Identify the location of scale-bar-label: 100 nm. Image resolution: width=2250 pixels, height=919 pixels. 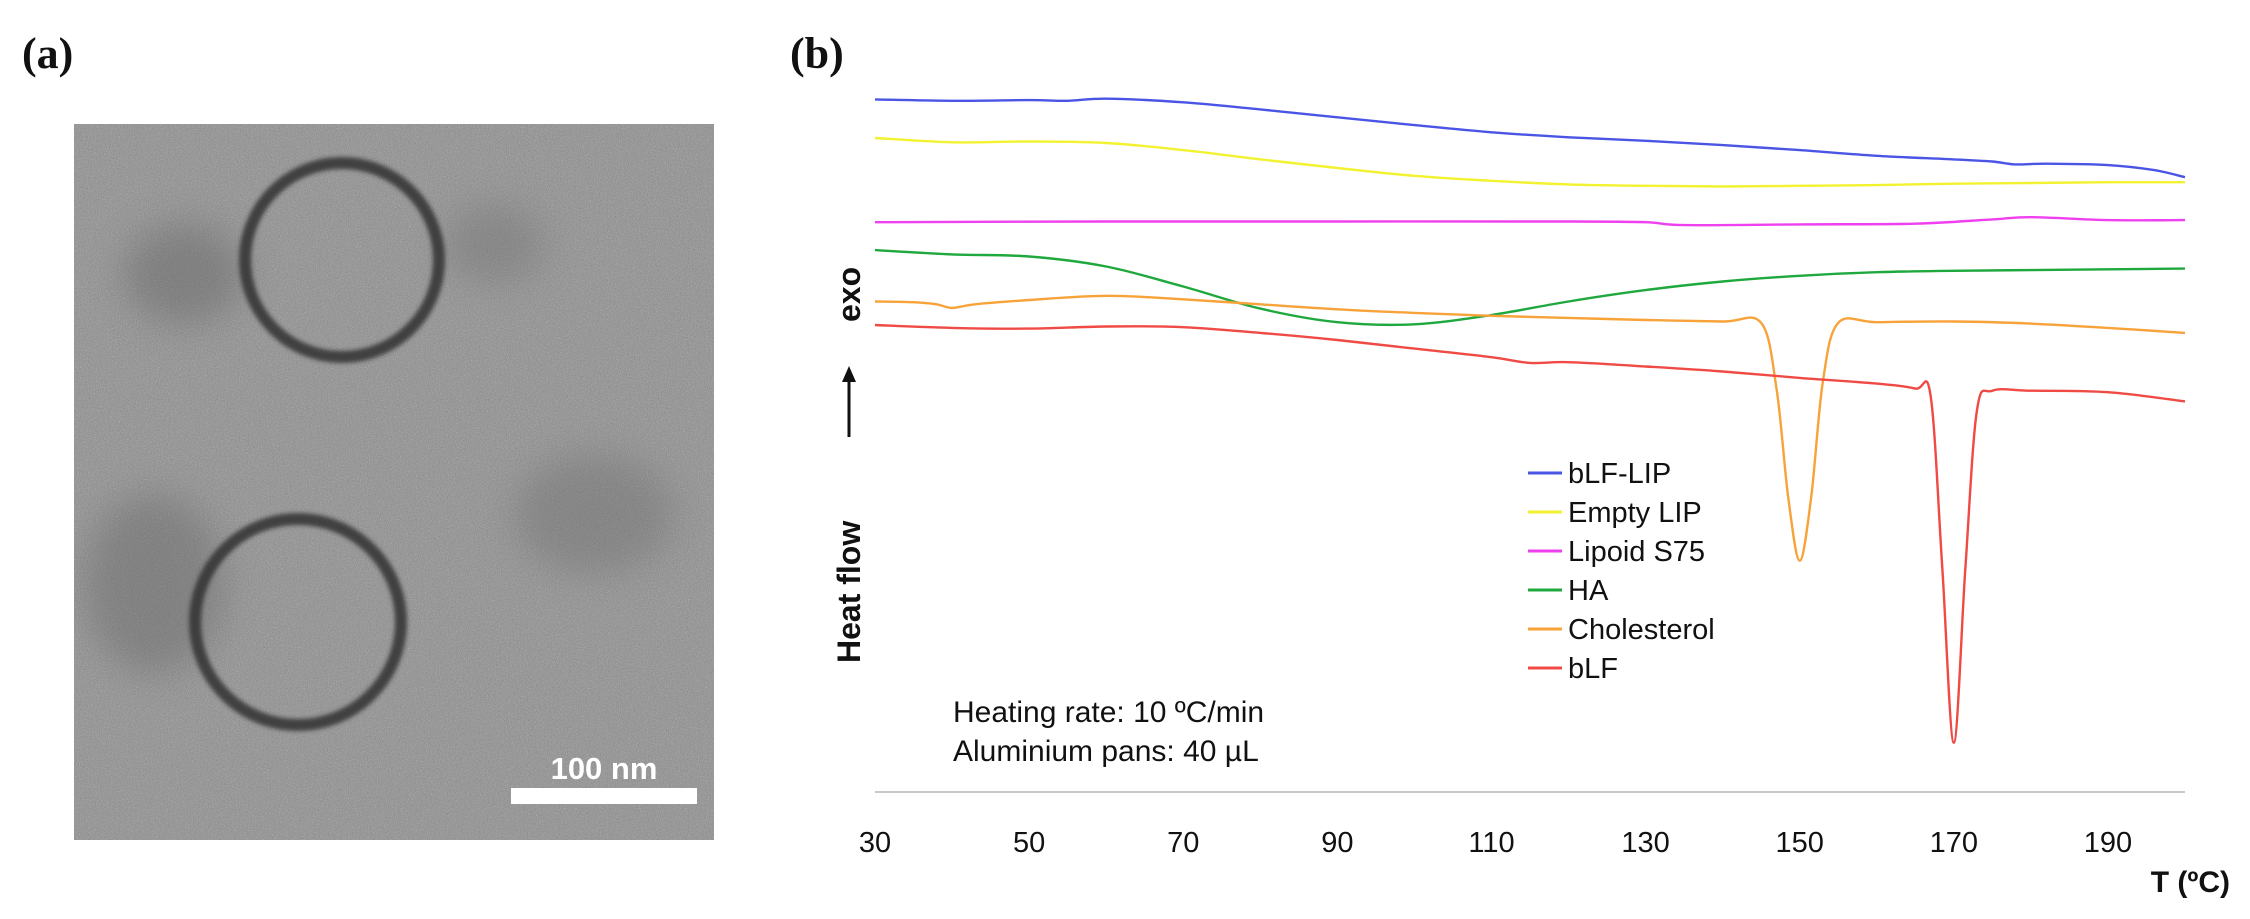
(604, 768).